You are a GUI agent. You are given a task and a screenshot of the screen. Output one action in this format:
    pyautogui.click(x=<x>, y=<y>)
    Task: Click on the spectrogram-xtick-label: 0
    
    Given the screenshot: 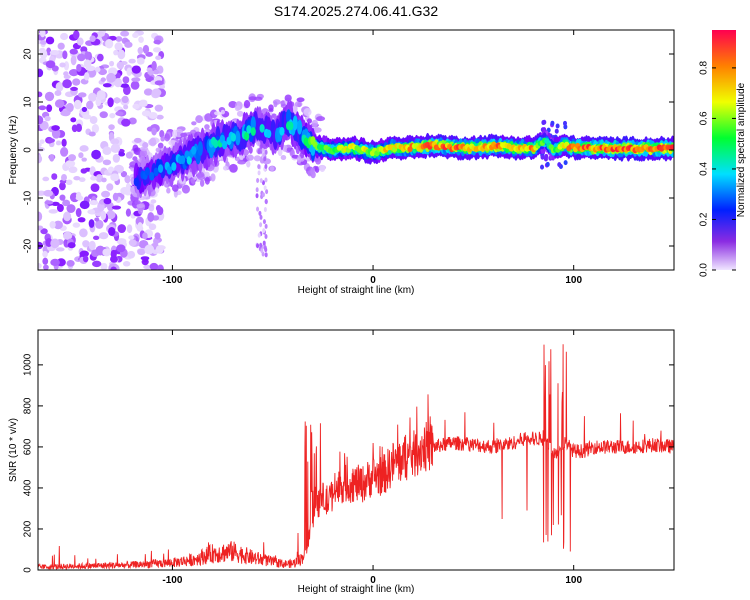 What is the action you would take?
    pyautogui.click(x=373, y=280)
    